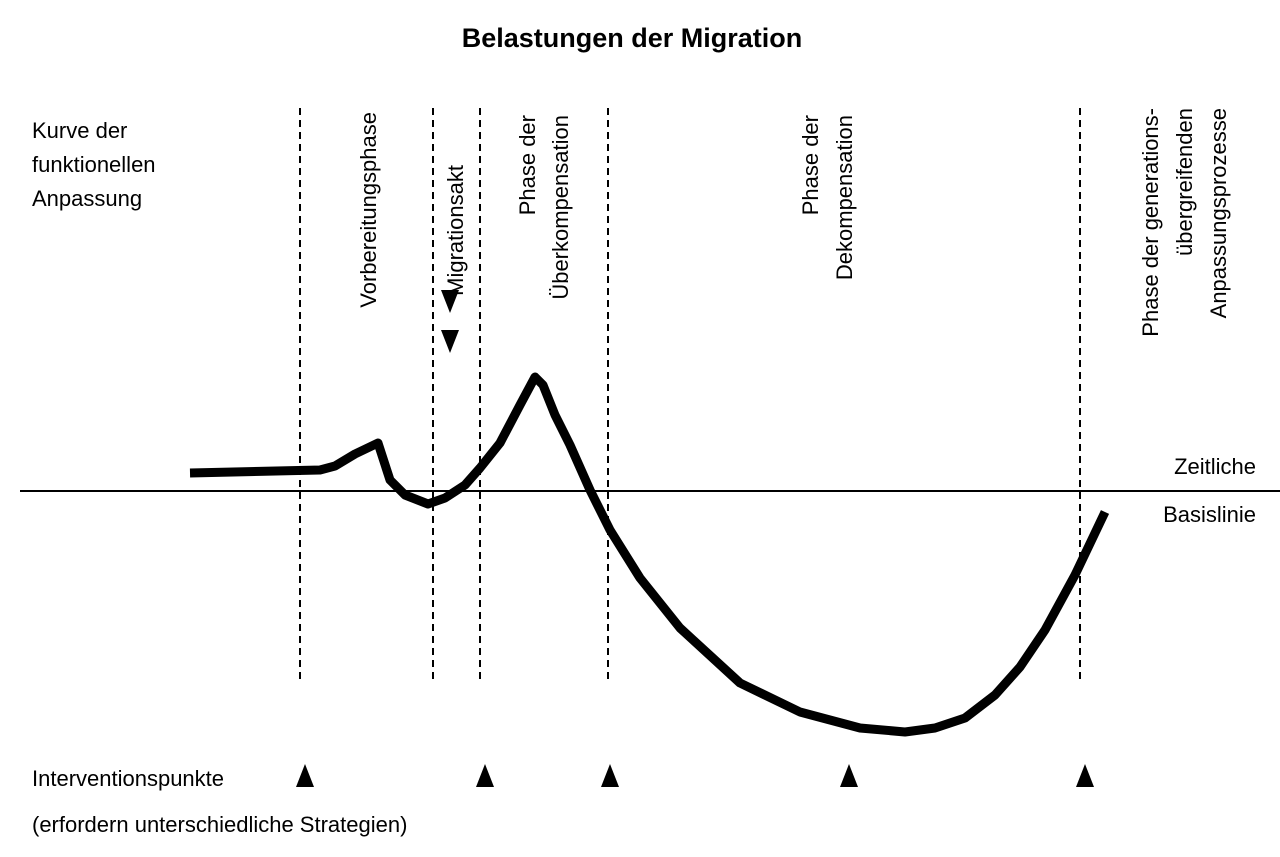 This screenshot has width=1280, height=857. Describe the element at coordinates (632, 38) in the screenshot. I see `title: Belastungen der Migration` at that location.